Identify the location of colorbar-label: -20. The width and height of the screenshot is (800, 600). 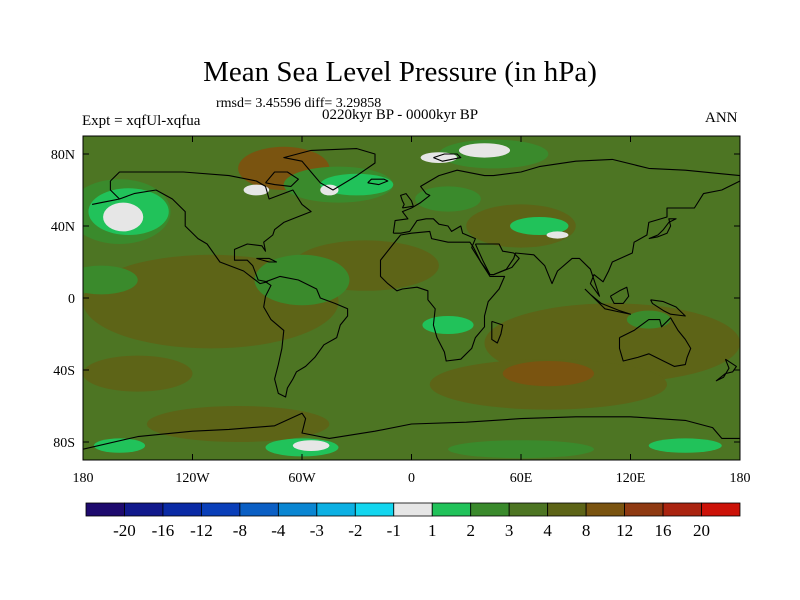
(124, 530).